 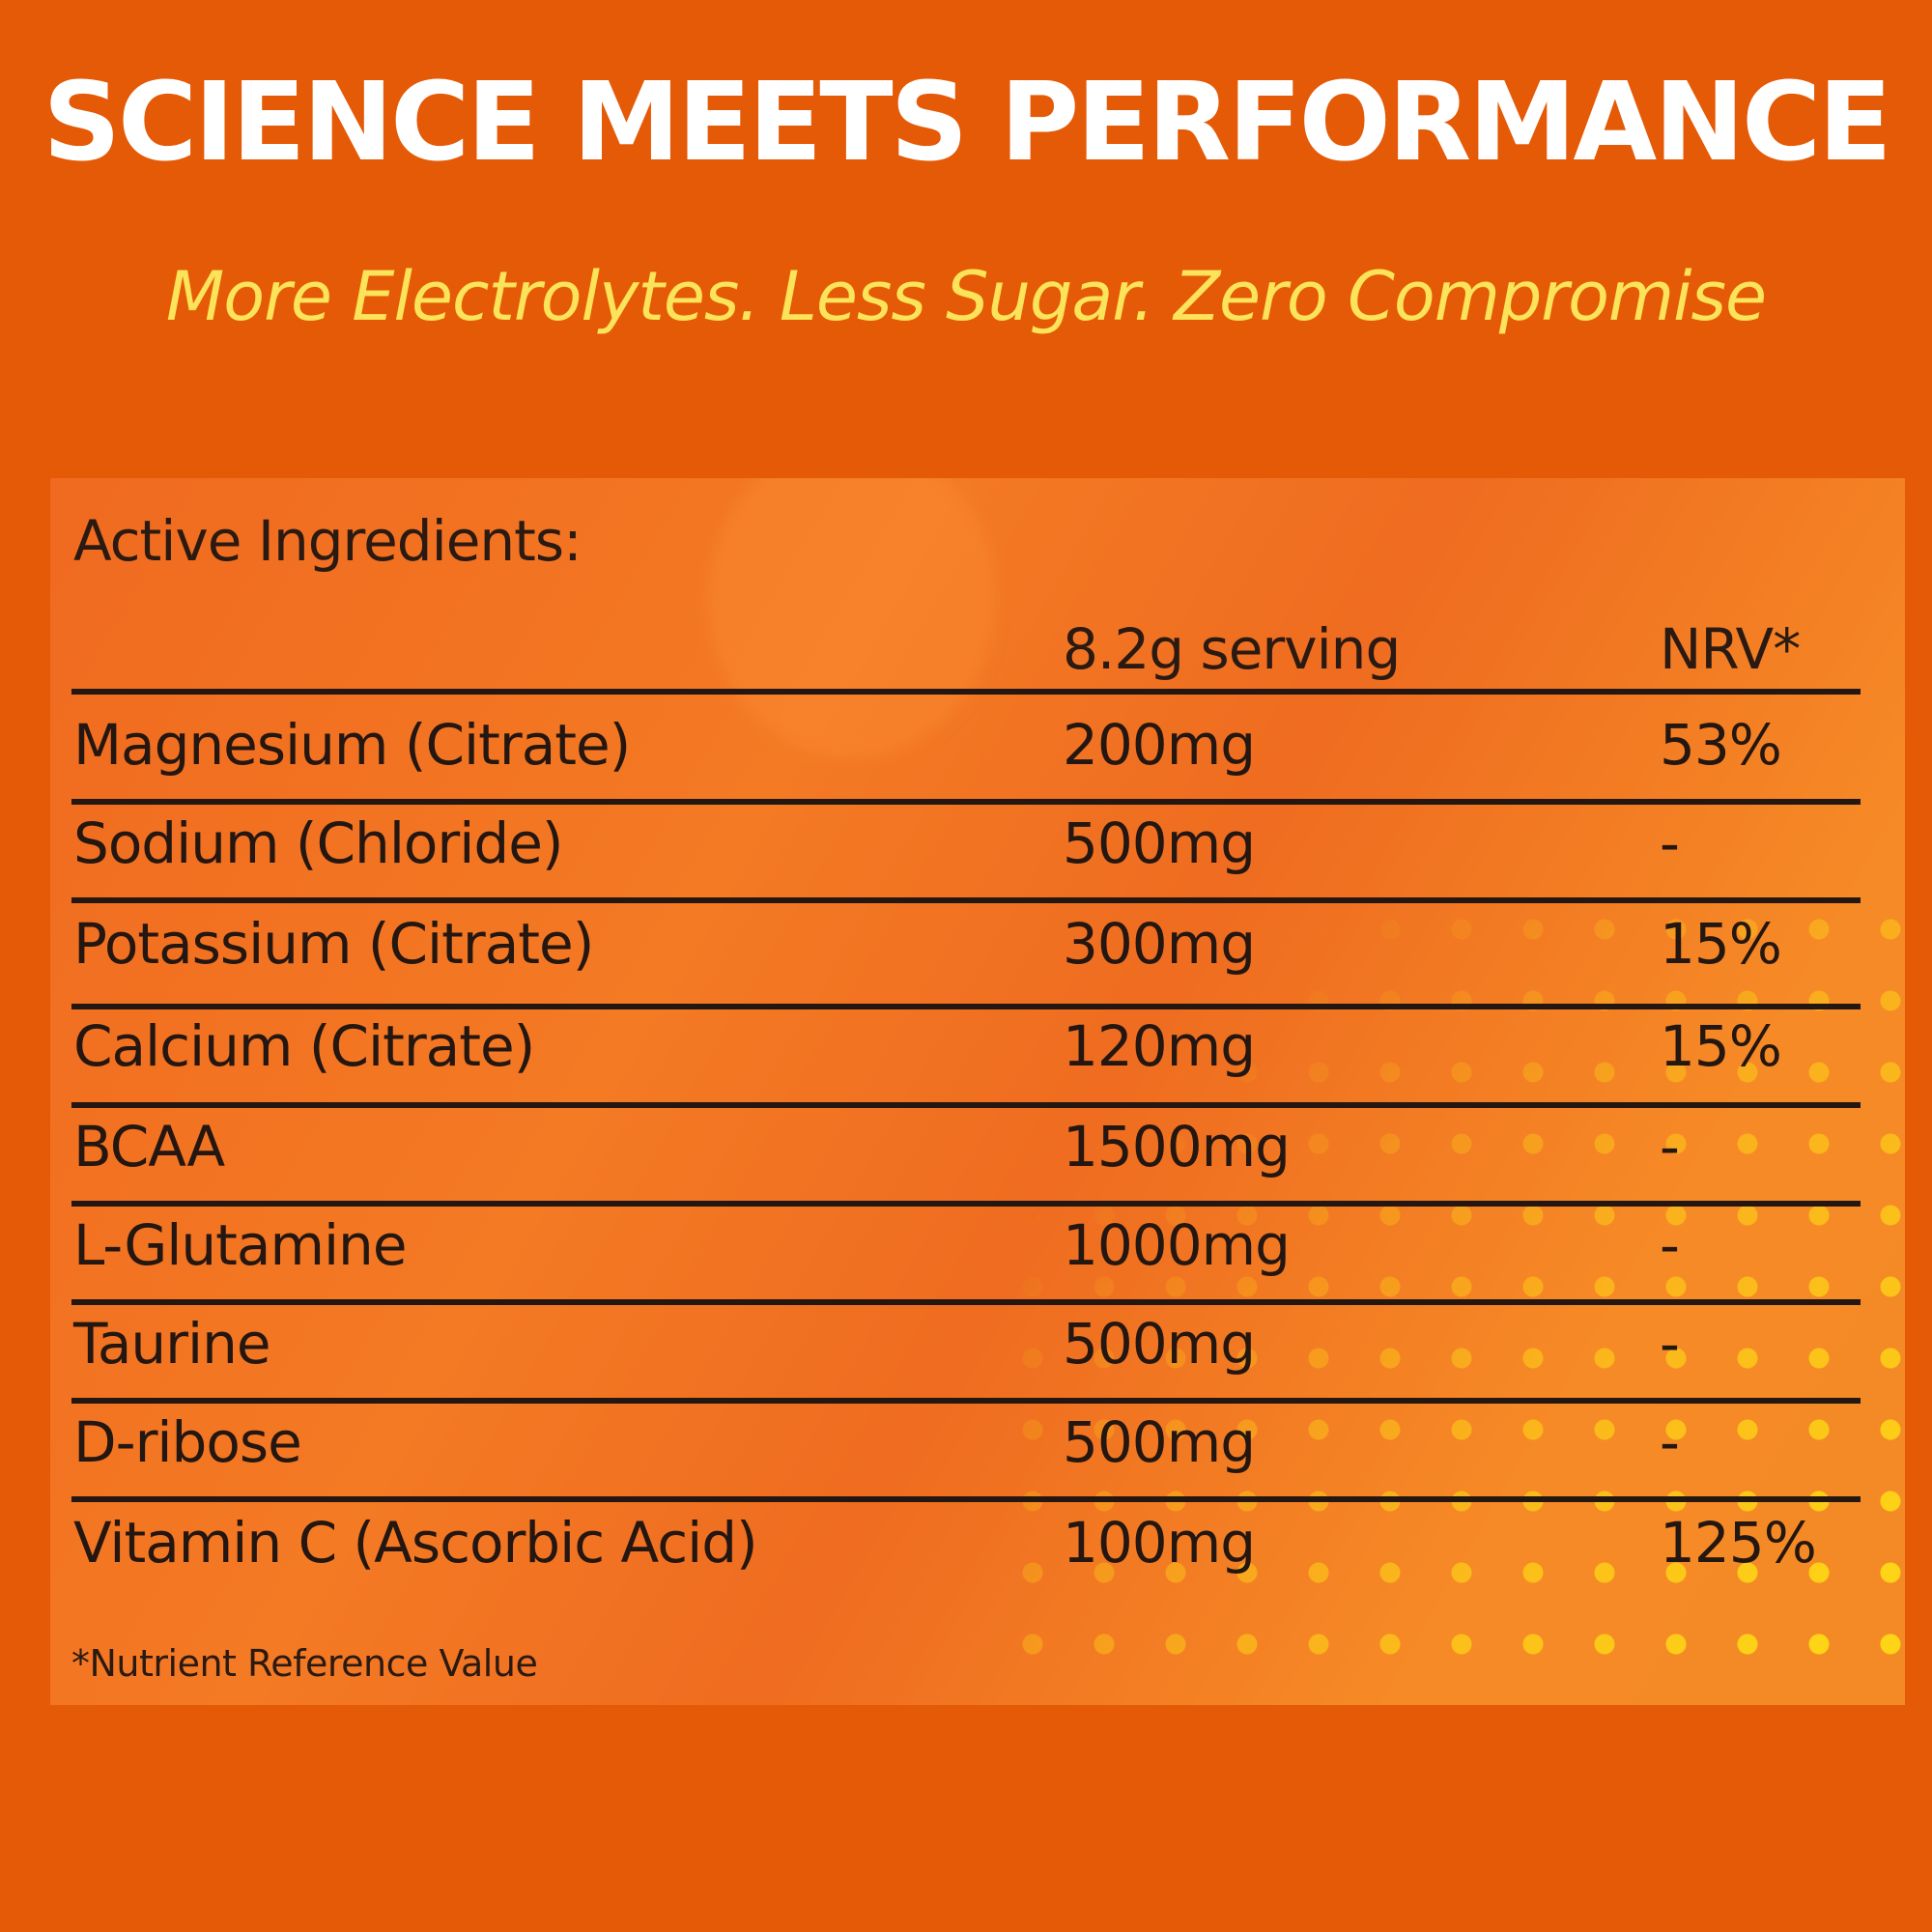 I want to click on ingredient-amount: 120mg, so click(x=1159, y=1046).